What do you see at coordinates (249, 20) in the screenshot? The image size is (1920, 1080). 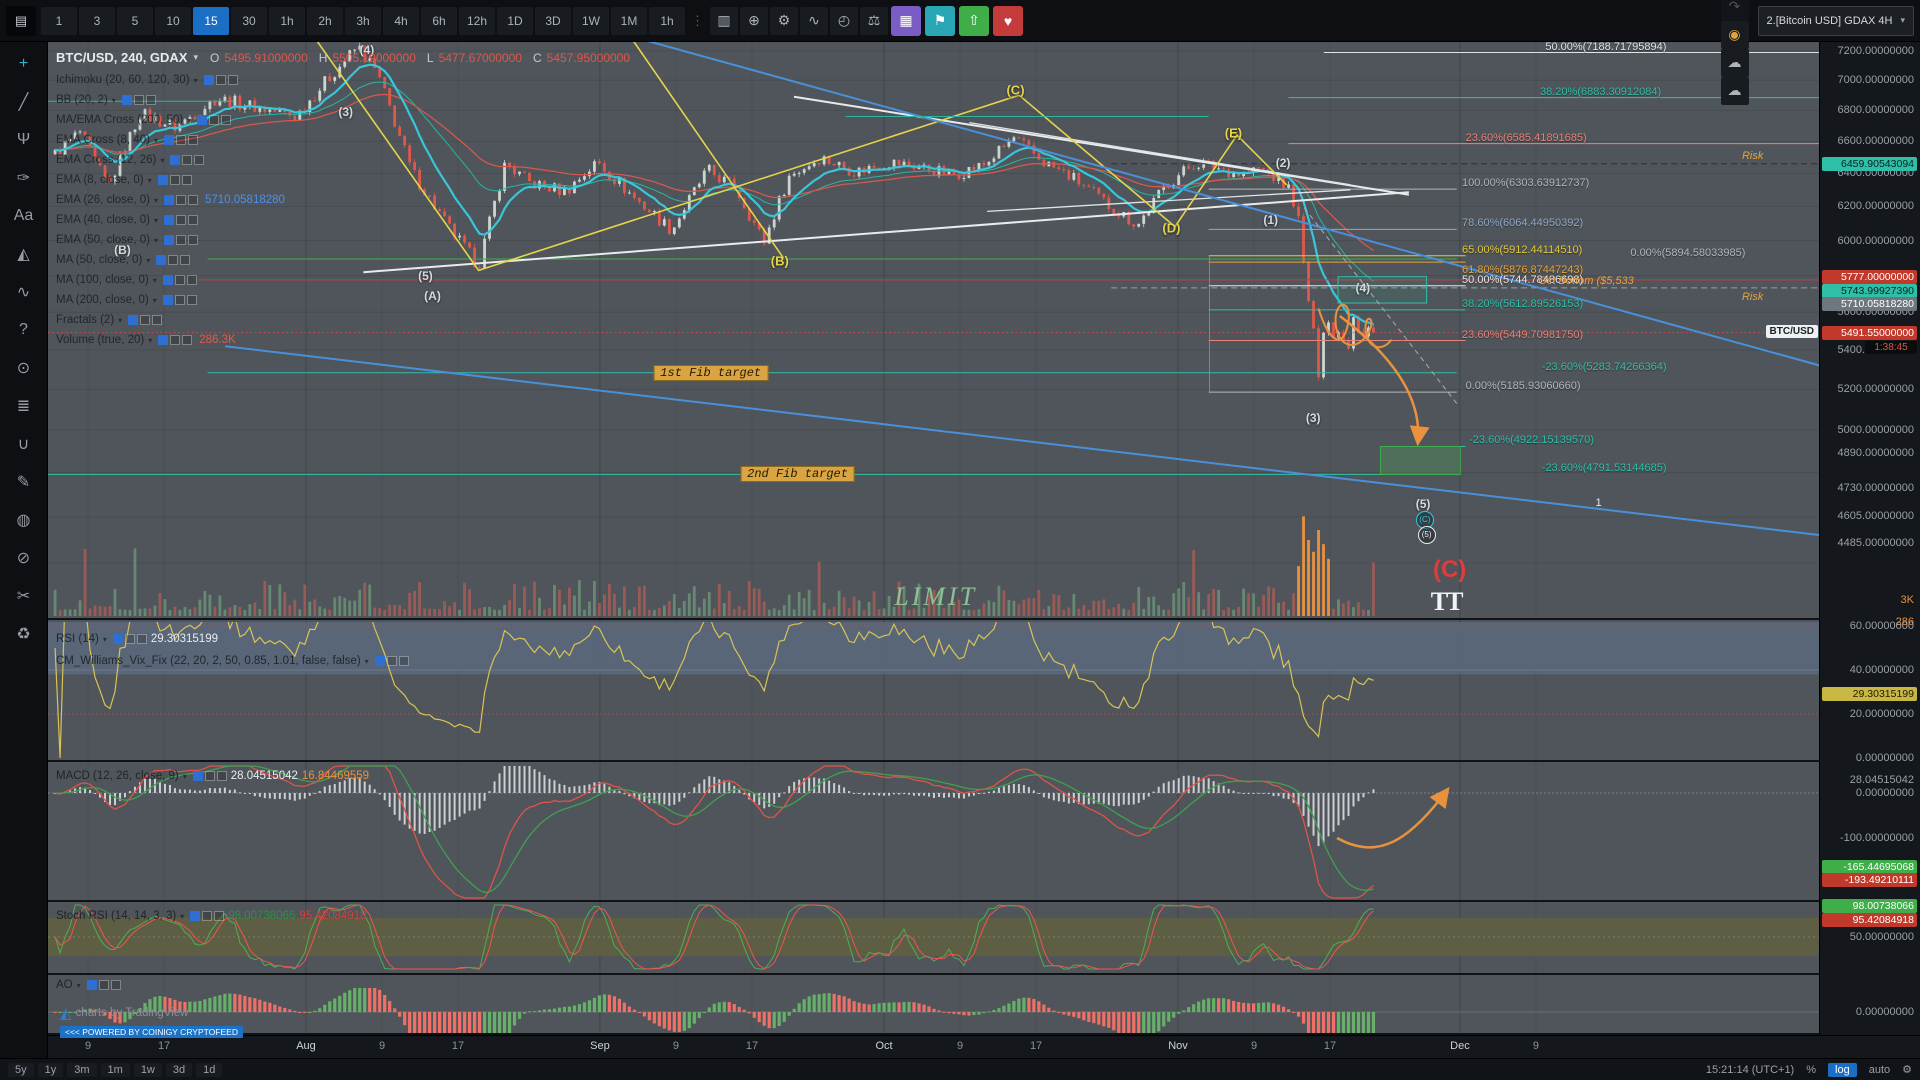 I see `timeframe-button-30: 30` at bounding box center [249, 20].